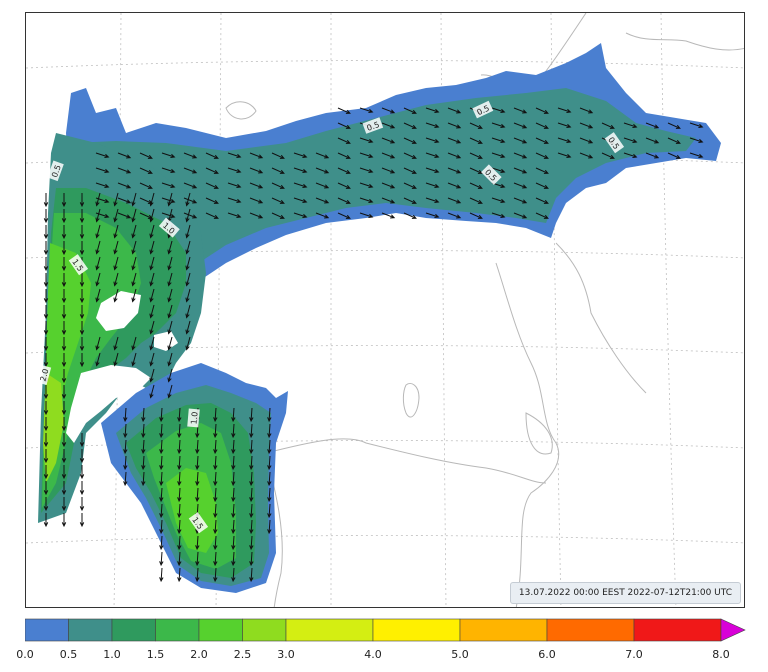  What do you see at coordinates (373, 654) in the screenshot?
I see `colorbar-tick-label: 4.0` at bounding box center [373, 654].